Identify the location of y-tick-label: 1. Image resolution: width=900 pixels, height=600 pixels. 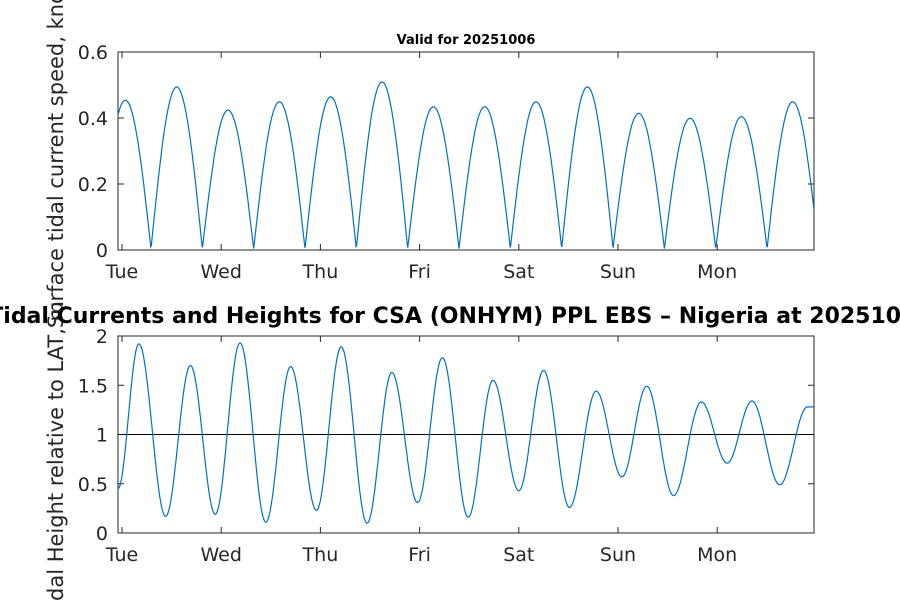
(102, 436).